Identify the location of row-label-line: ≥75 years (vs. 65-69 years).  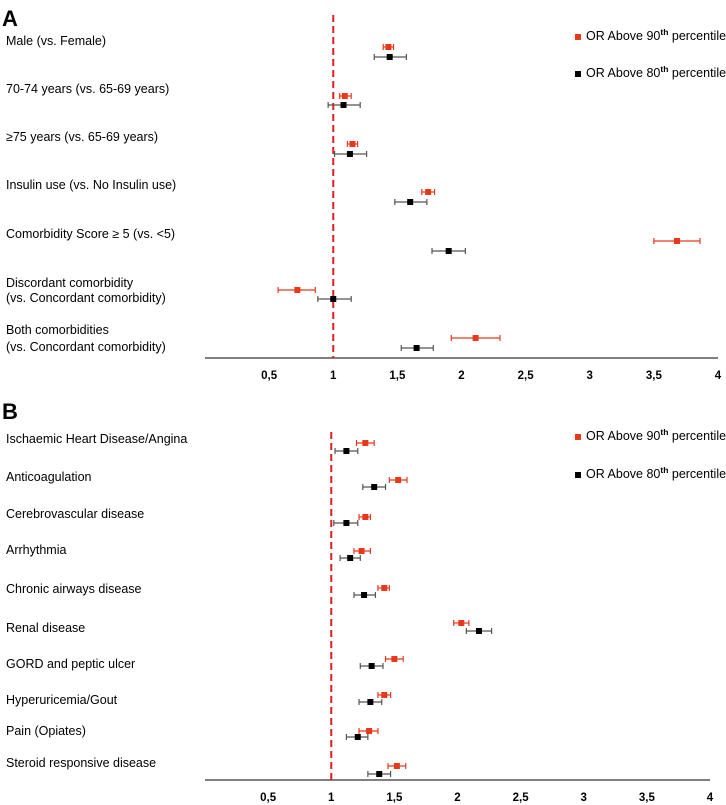
(82, 137).